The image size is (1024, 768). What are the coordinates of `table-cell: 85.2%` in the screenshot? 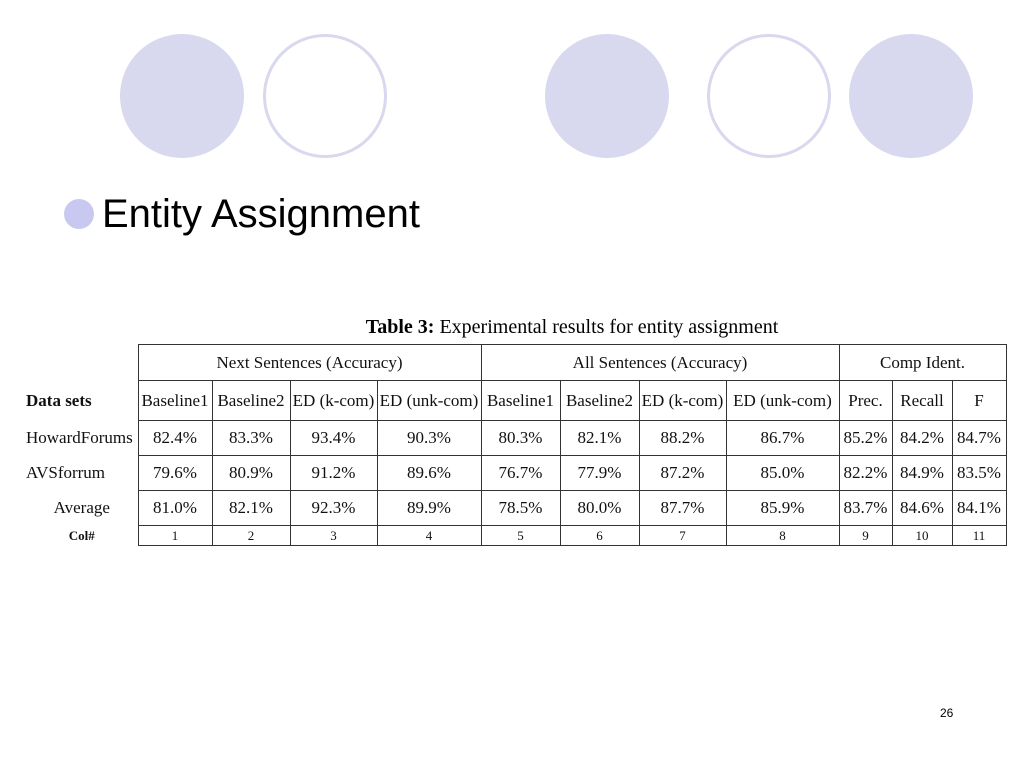 It's located at (865, 438).